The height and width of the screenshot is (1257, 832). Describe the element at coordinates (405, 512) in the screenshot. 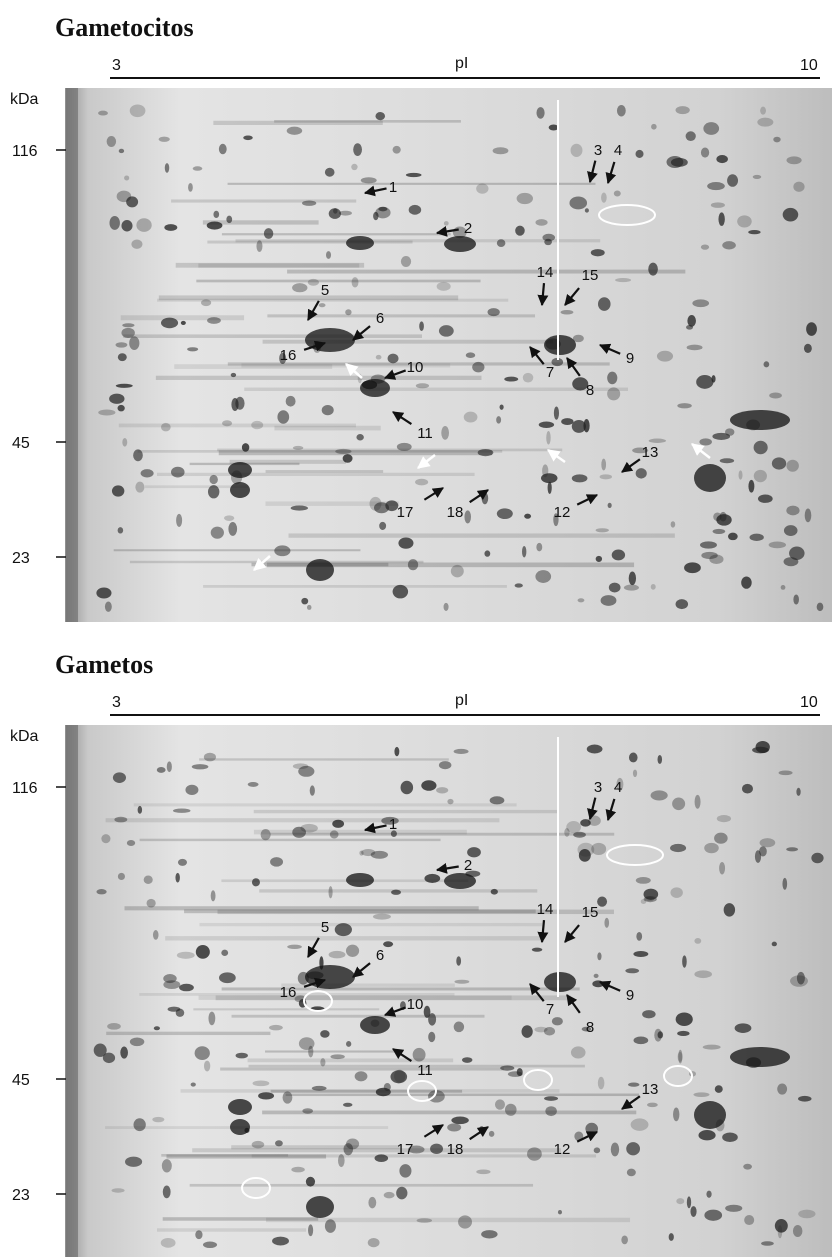

I see `spot-label: 17` at that location.